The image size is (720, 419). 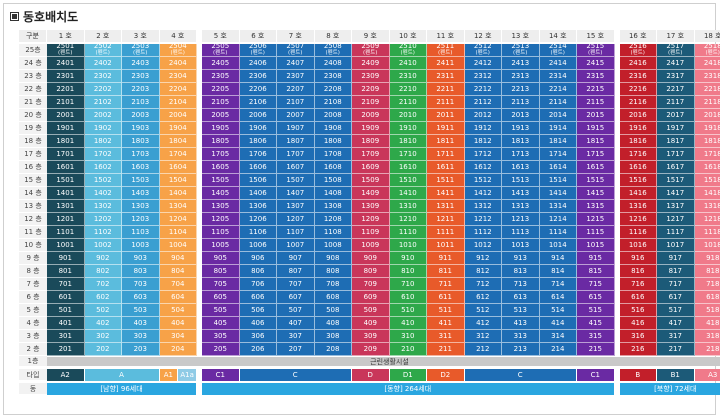 I want to click on unit-cell: 2513 (펜트), so click(x=521, y=50).